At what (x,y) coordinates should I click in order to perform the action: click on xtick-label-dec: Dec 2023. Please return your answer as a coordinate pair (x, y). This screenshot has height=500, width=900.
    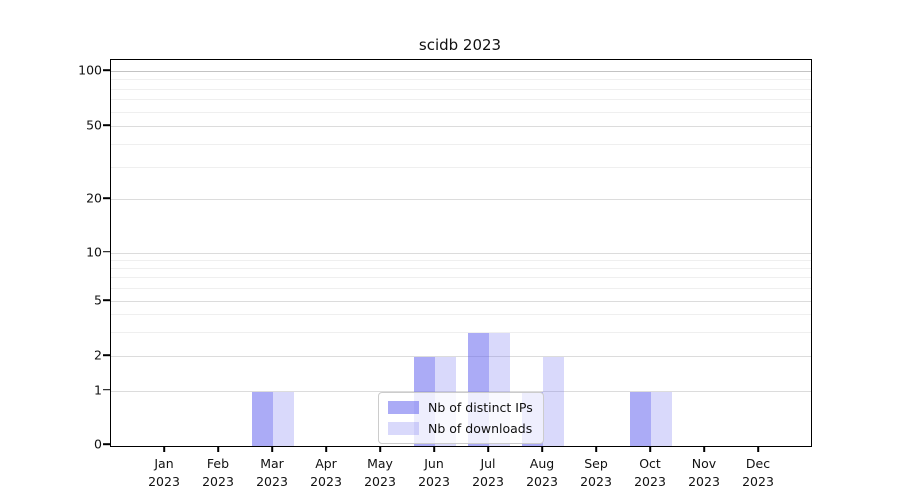
    Looking at the image, I should click on (758, 472).